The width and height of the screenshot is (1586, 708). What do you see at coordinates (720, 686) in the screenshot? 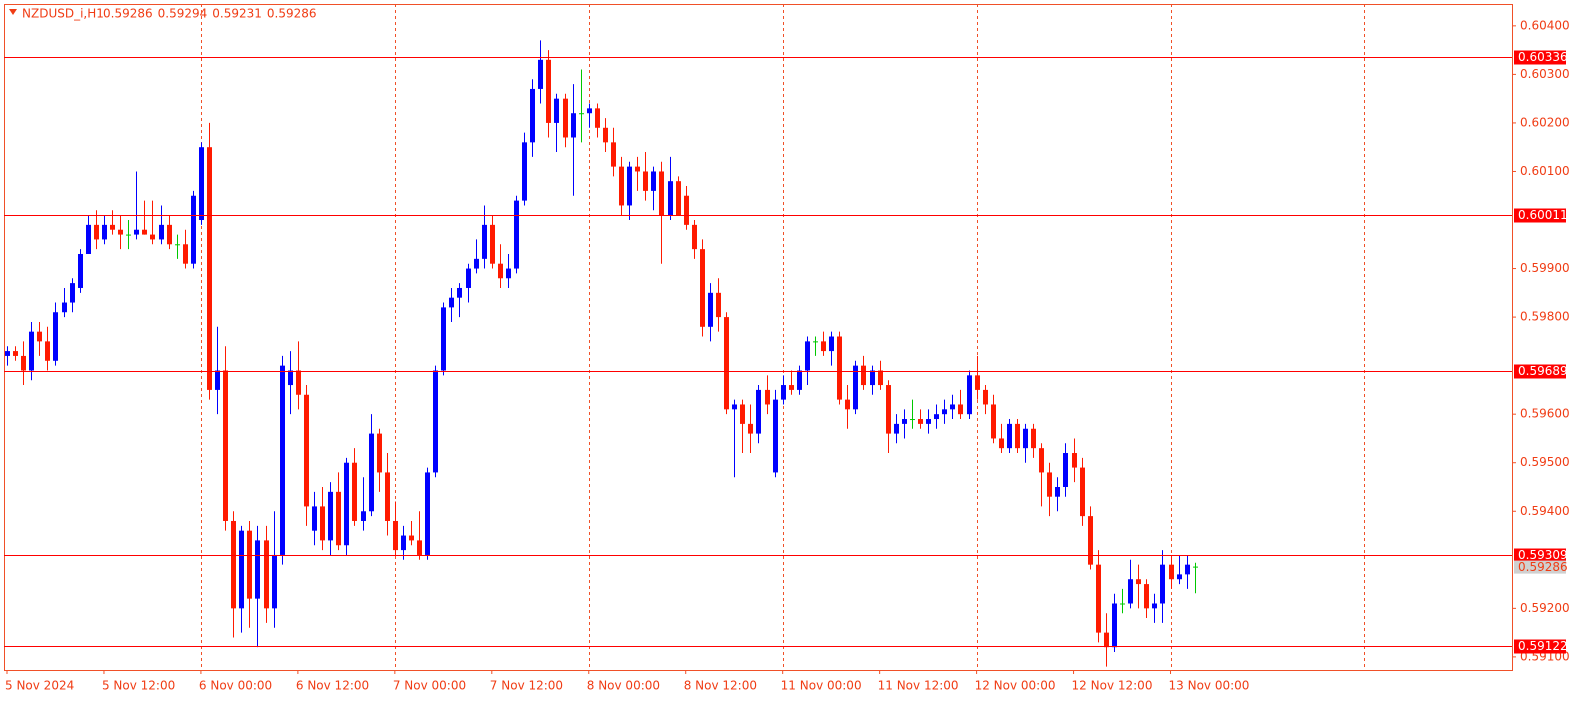
I see `x-tick-label: 8 Nov 12:00` at bounding box center [720, 686].